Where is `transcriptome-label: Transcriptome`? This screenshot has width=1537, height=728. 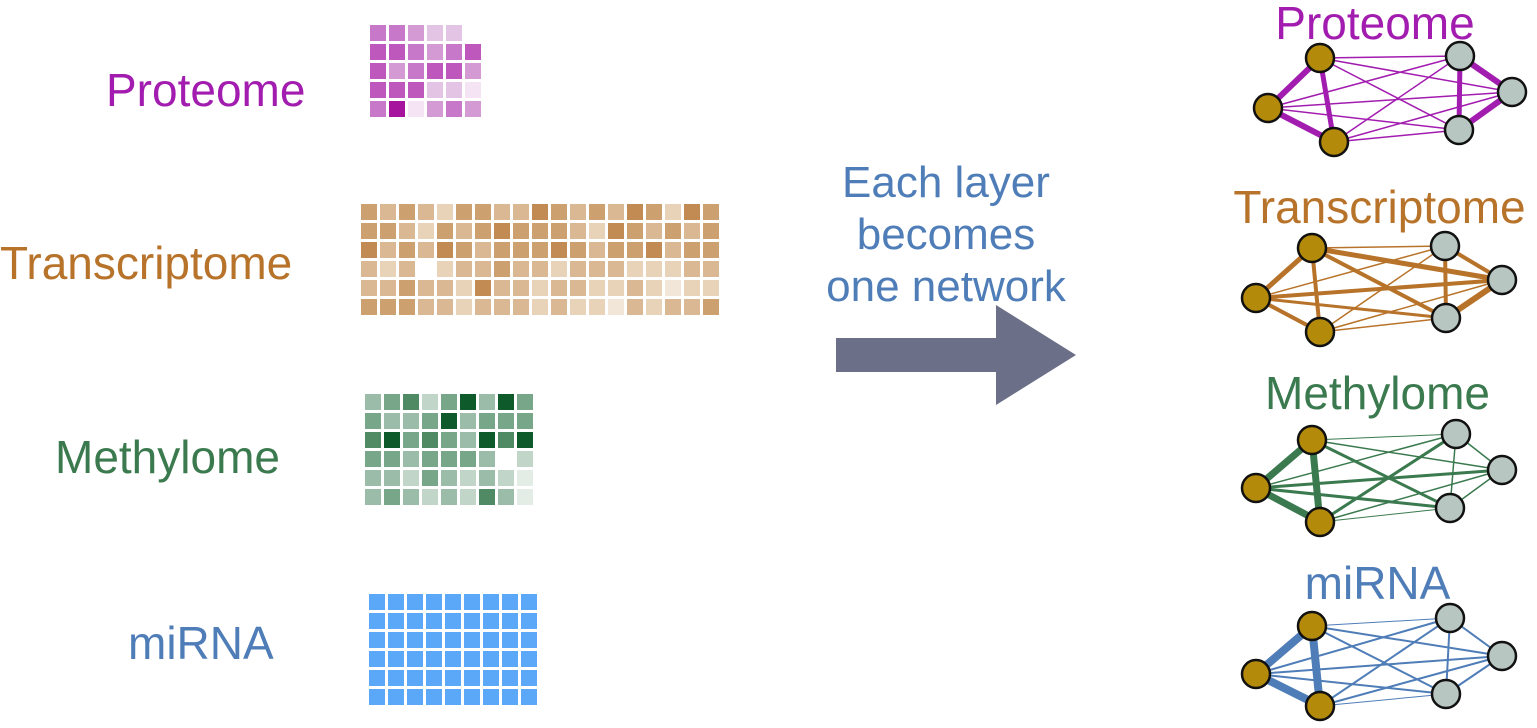 transcriptome-label: Transcriptome is located at coordinates (146, 263).